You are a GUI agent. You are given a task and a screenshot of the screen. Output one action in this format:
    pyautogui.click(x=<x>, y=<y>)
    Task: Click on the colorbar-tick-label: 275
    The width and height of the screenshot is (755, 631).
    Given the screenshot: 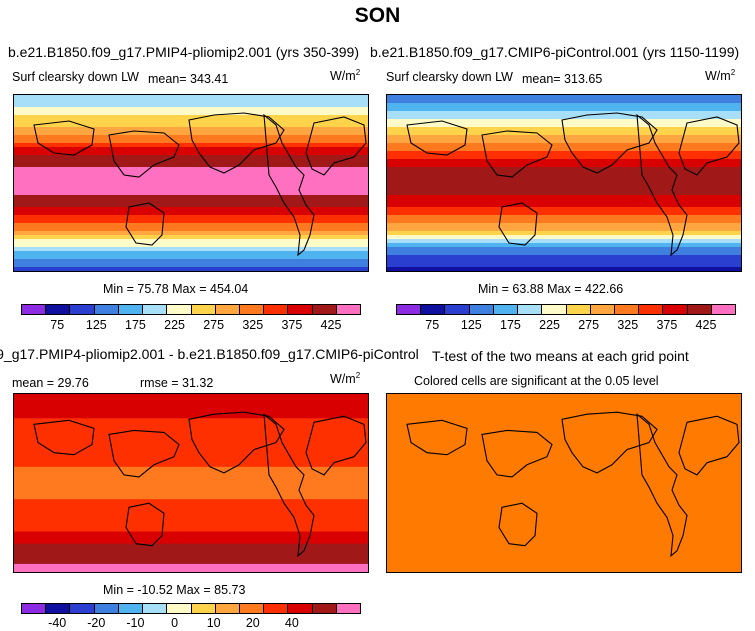 What is the action you would take?
    pyautogui.click(x=589, y=325)
    